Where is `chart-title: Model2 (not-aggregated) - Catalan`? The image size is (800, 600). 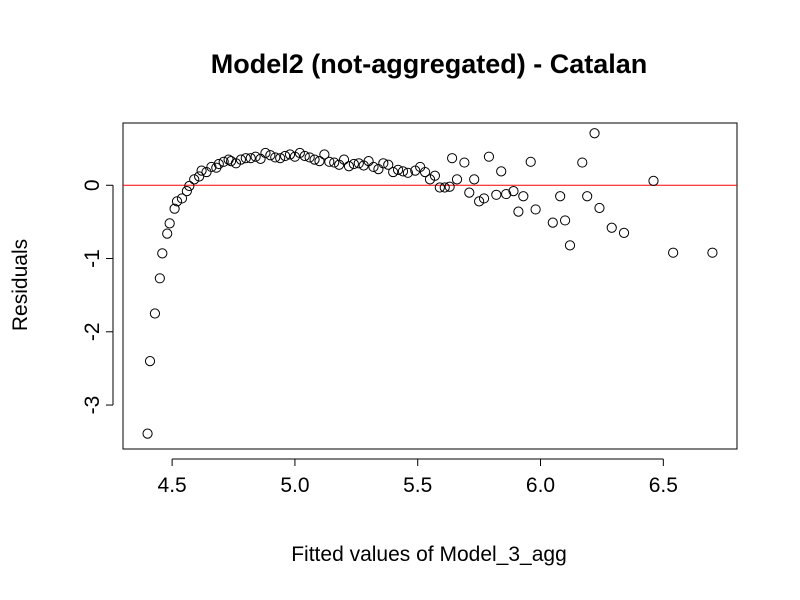
chart-title: Model2 (not-aggregated) - Catalan is located at coordinates (429, 64).